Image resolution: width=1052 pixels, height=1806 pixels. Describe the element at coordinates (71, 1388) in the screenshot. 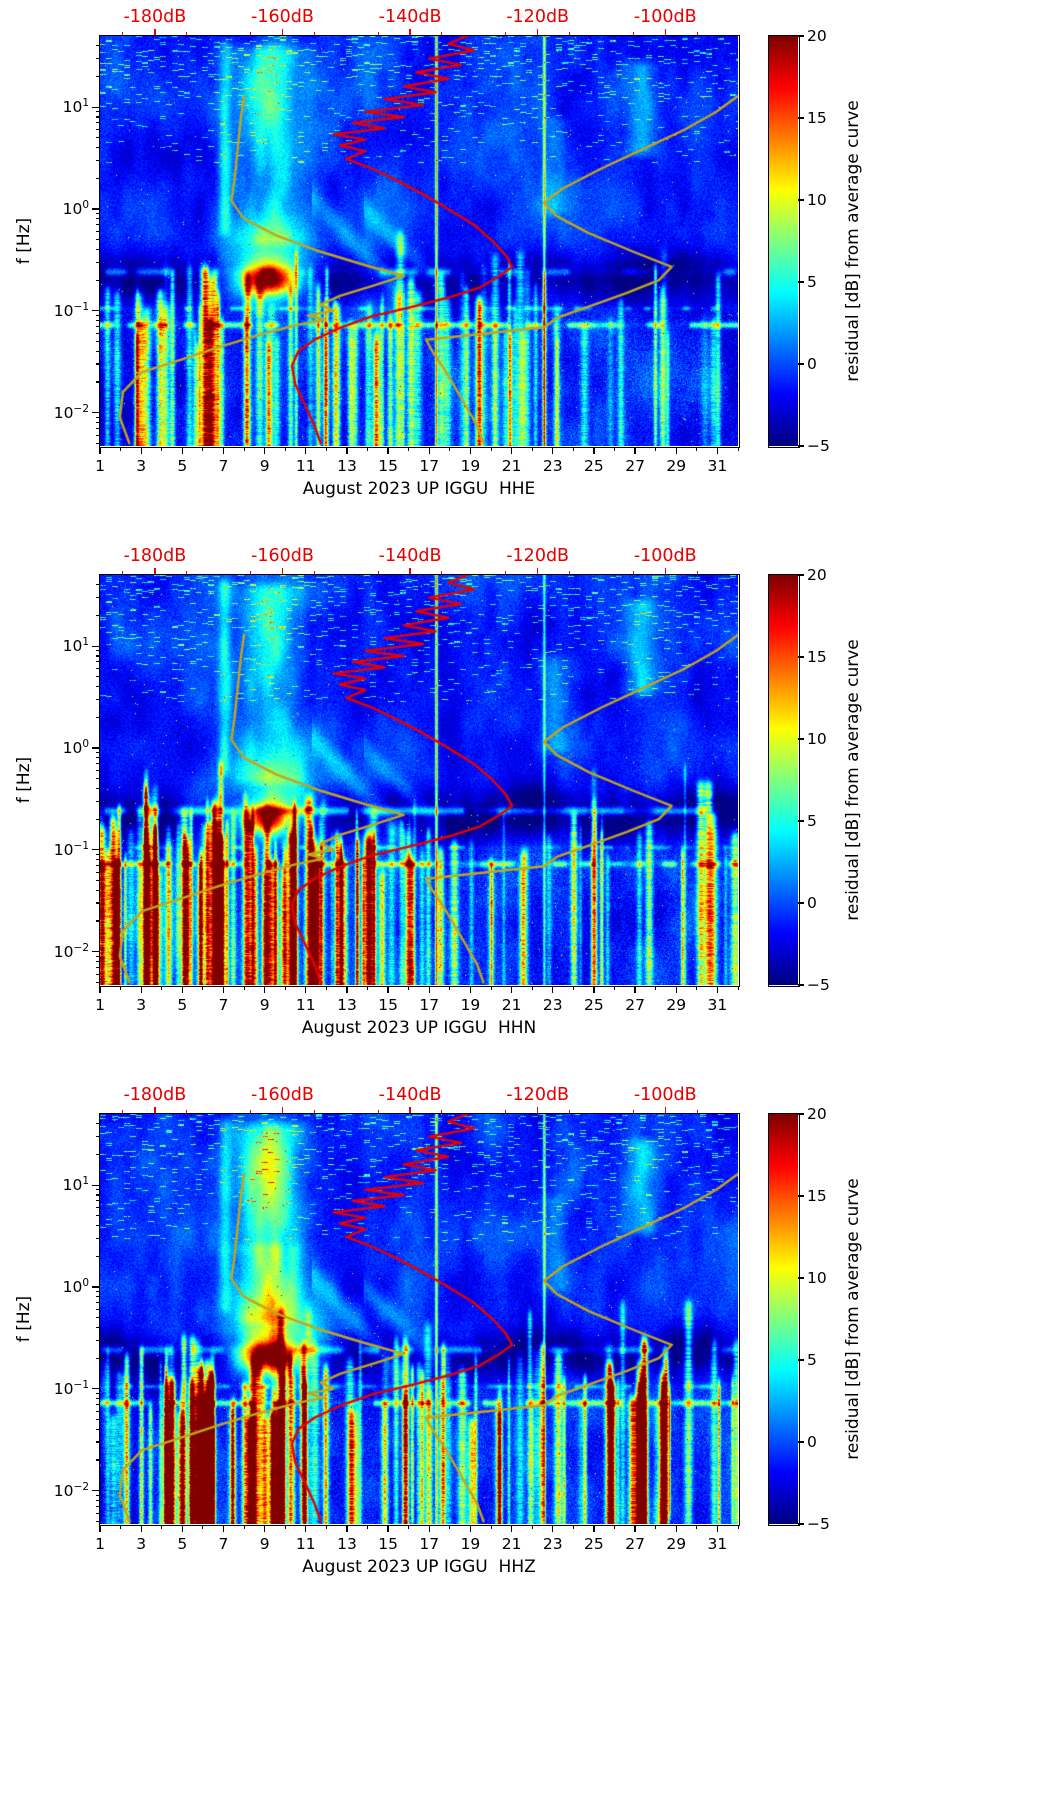

I see `y-tick-label: 10⁻¹` at that location.